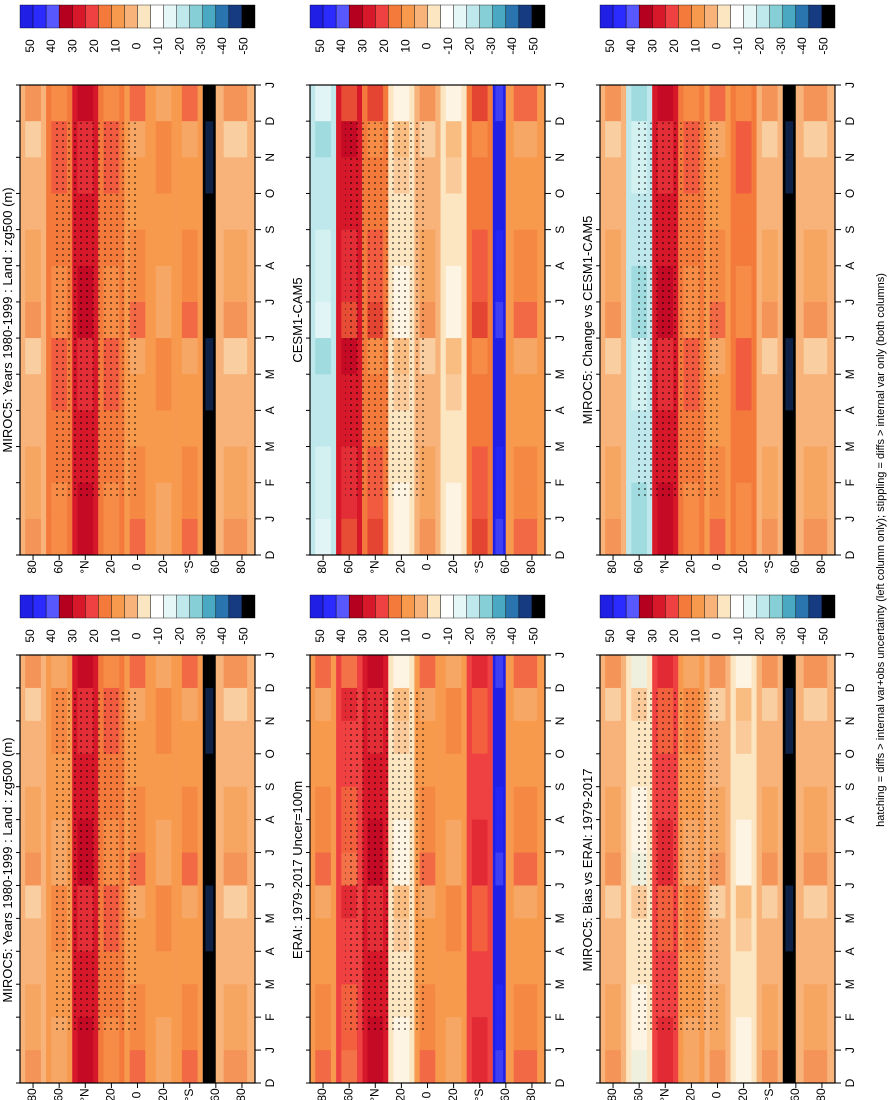 The image size is (891, 1100). Describe the element at coordinates (270, 753) in the screenshot. I see `month-label: O` at that location.